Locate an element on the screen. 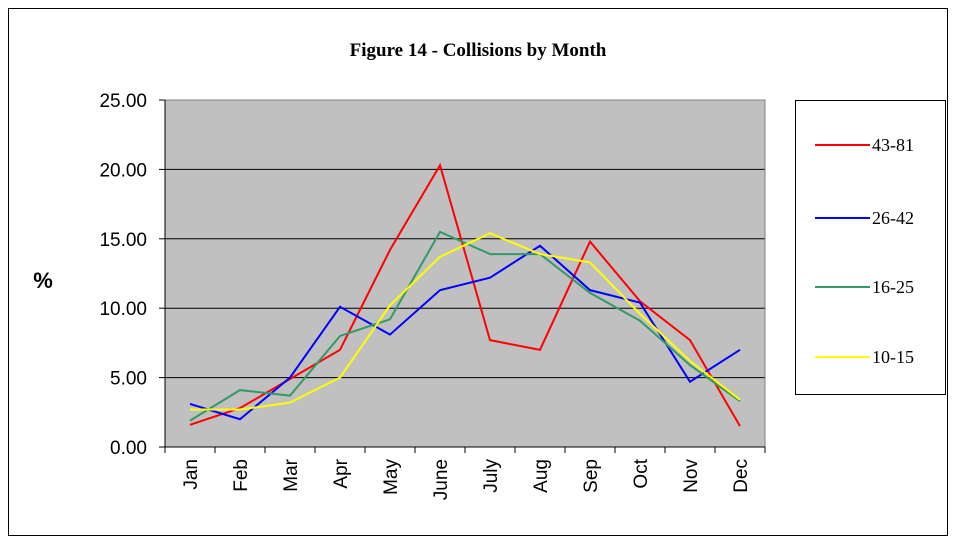 The height and width of the screenshot is (544, 956). y-axis-label: % is located at coordinates (43, 280).